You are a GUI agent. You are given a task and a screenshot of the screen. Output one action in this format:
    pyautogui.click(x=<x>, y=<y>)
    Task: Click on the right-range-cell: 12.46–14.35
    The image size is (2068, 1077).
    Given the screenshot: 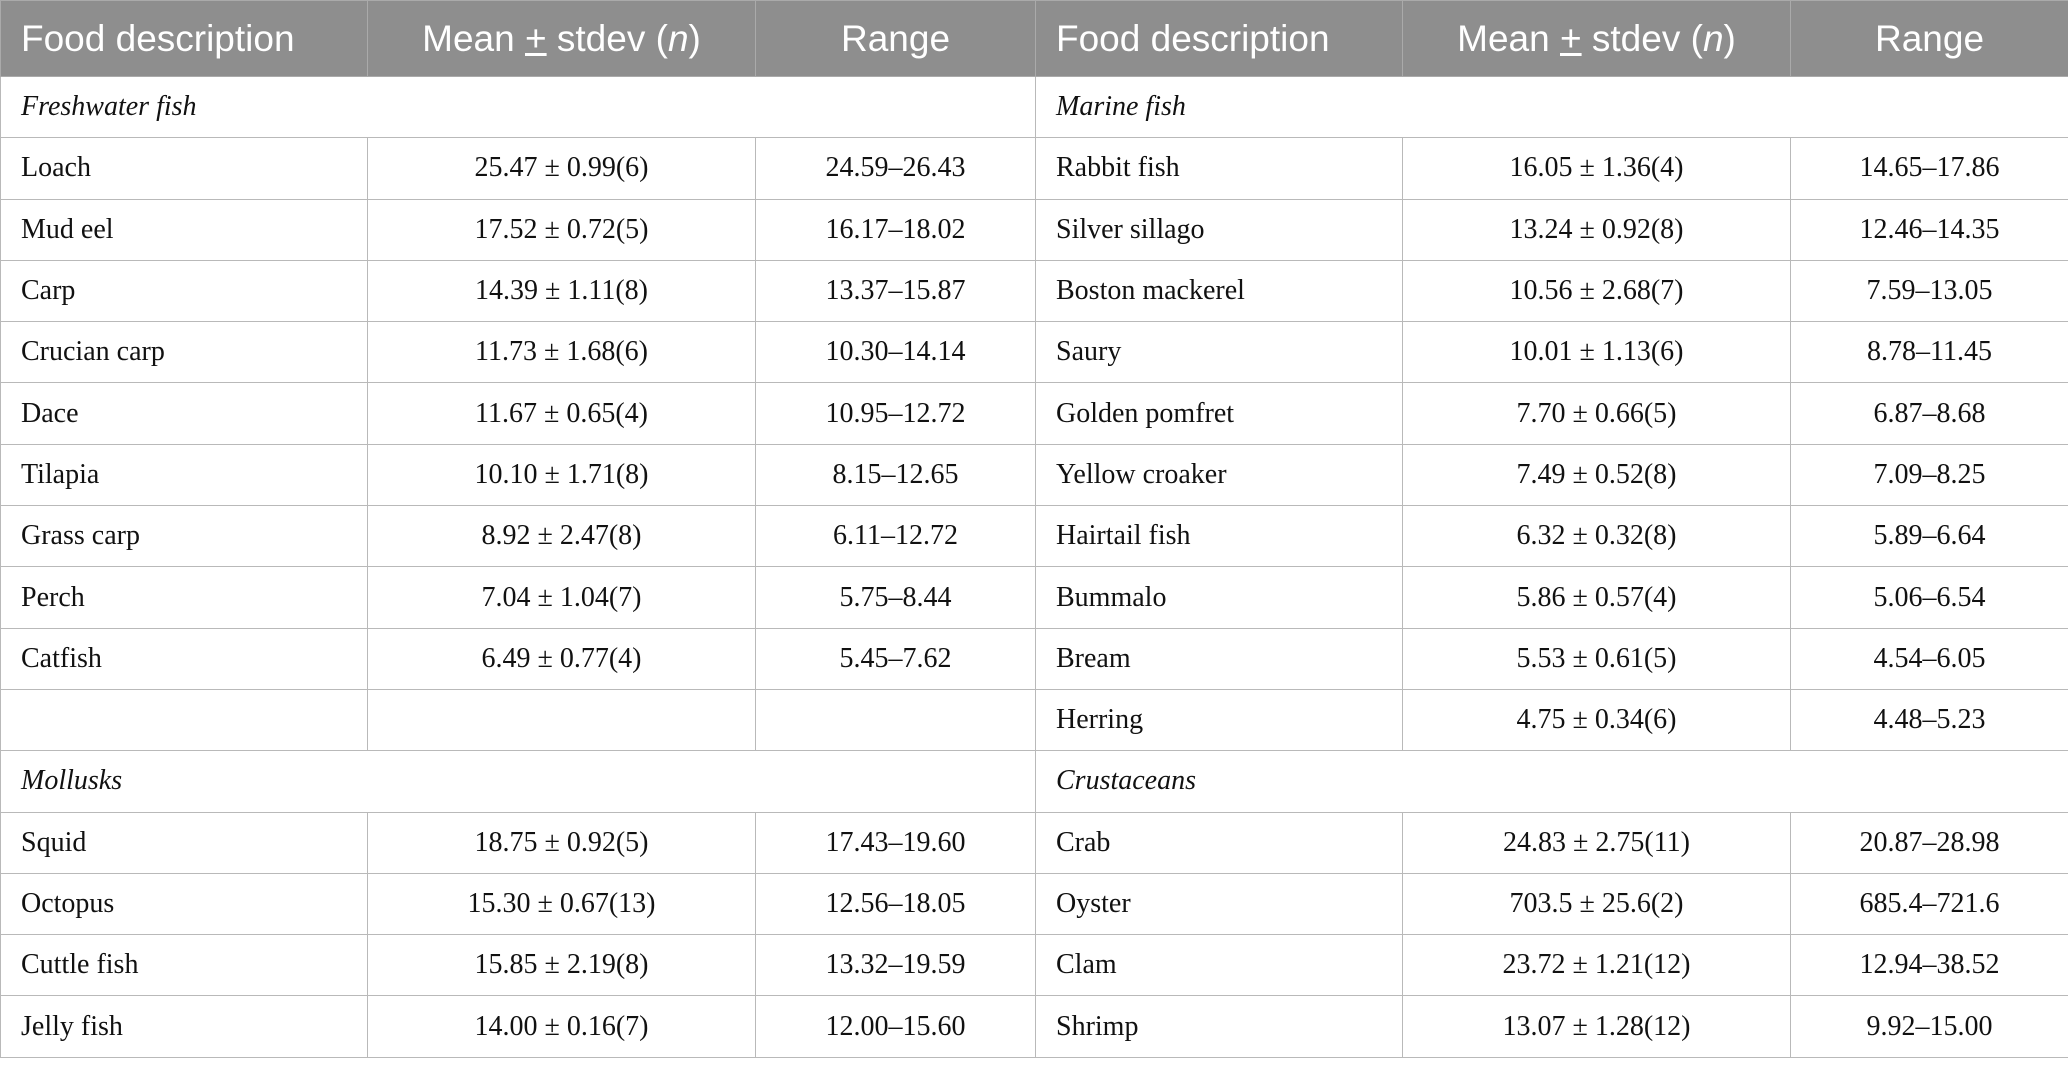 What is the action you would take?
    pyautogui.click(x=1929, y=229)
    